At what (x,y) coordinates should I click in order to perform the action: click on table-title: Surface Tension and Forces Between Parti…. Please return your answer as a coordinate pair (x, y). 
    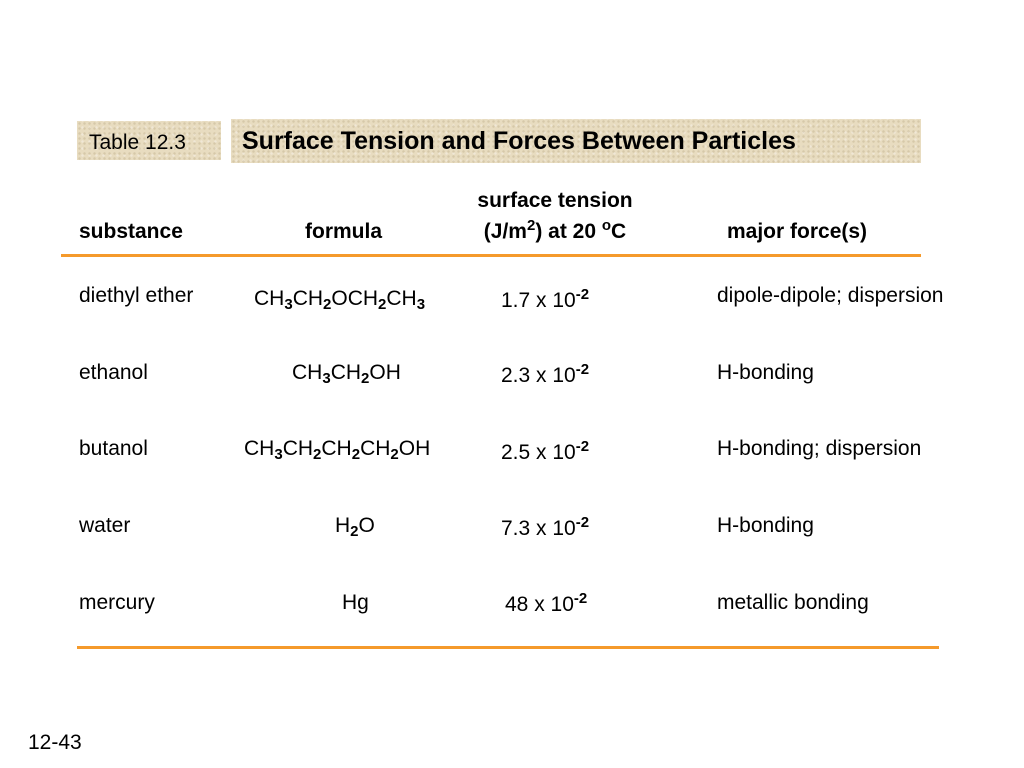
    Looking at the image, I should click on (519, 141).